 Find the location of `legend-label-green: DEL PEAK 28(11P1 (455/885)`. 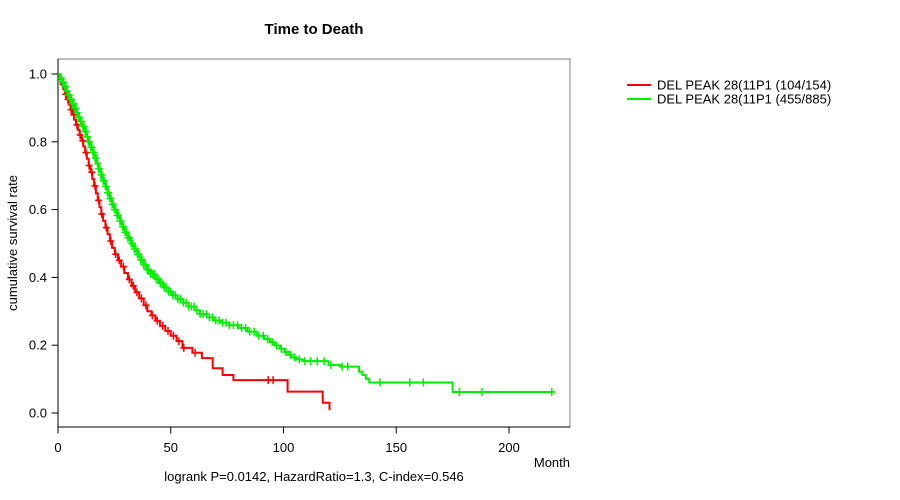

legend-label-green: DEL PEAK 28(11P1 (455/885) is located at coordinates (744, 99).